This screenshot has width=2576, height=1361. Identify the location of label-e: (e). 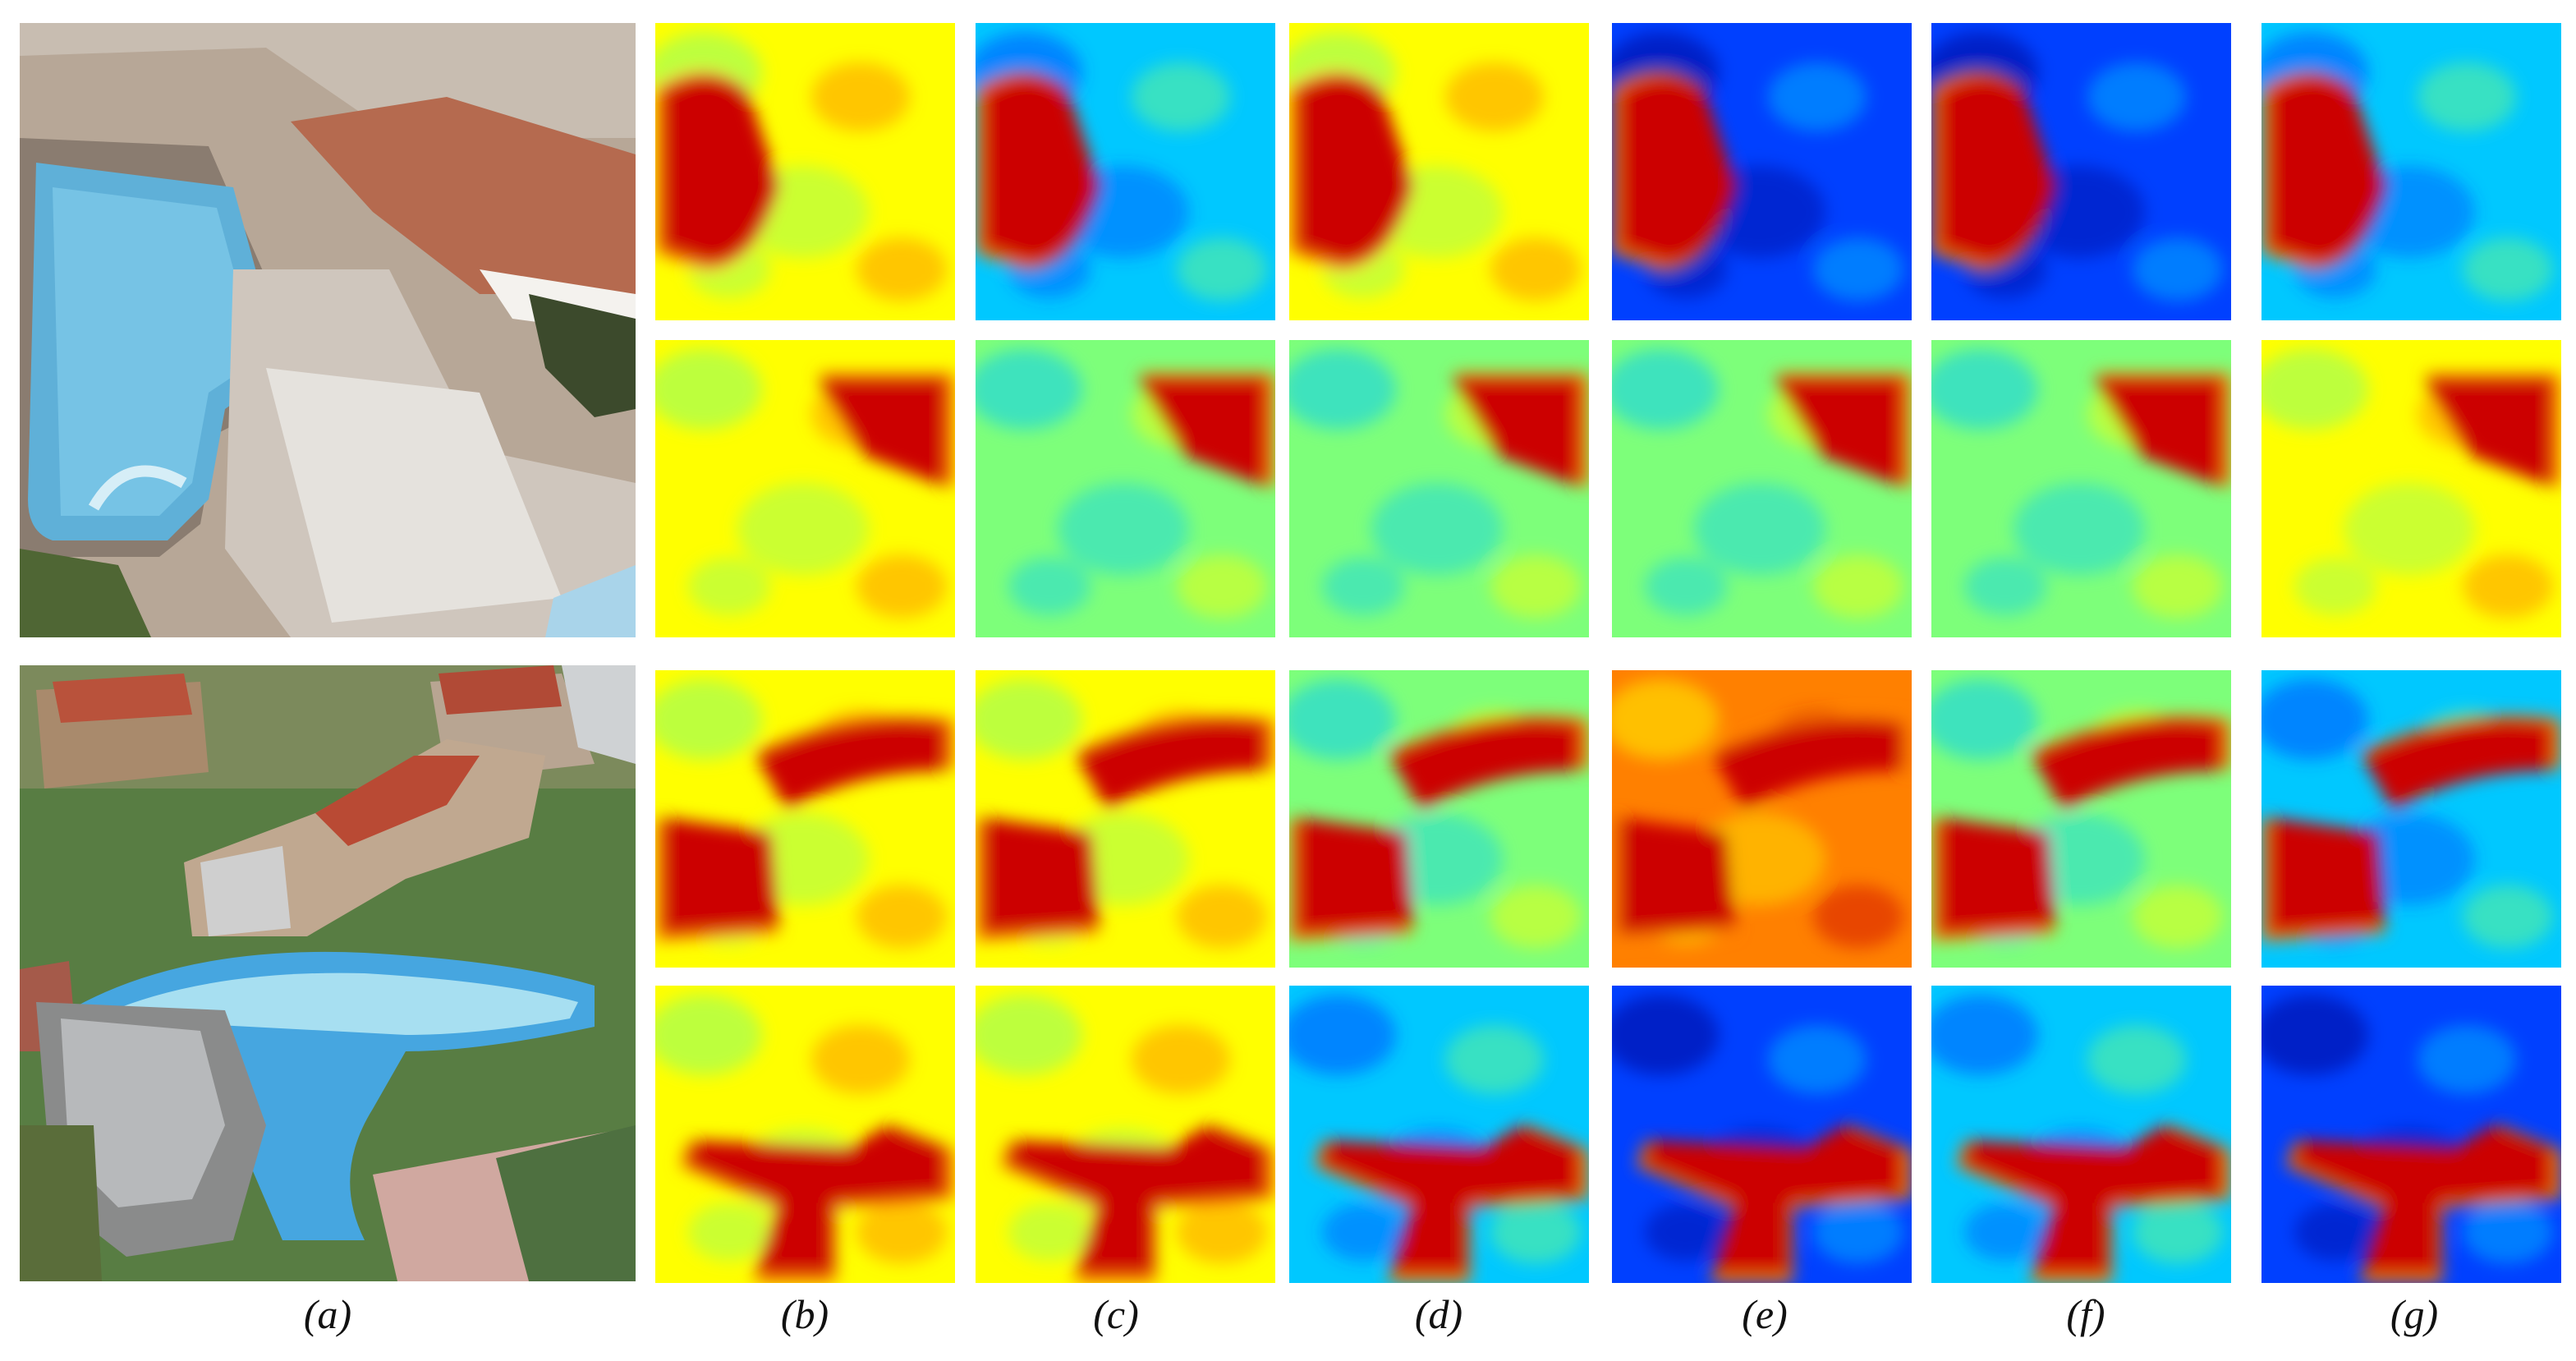
(1765, 1314).